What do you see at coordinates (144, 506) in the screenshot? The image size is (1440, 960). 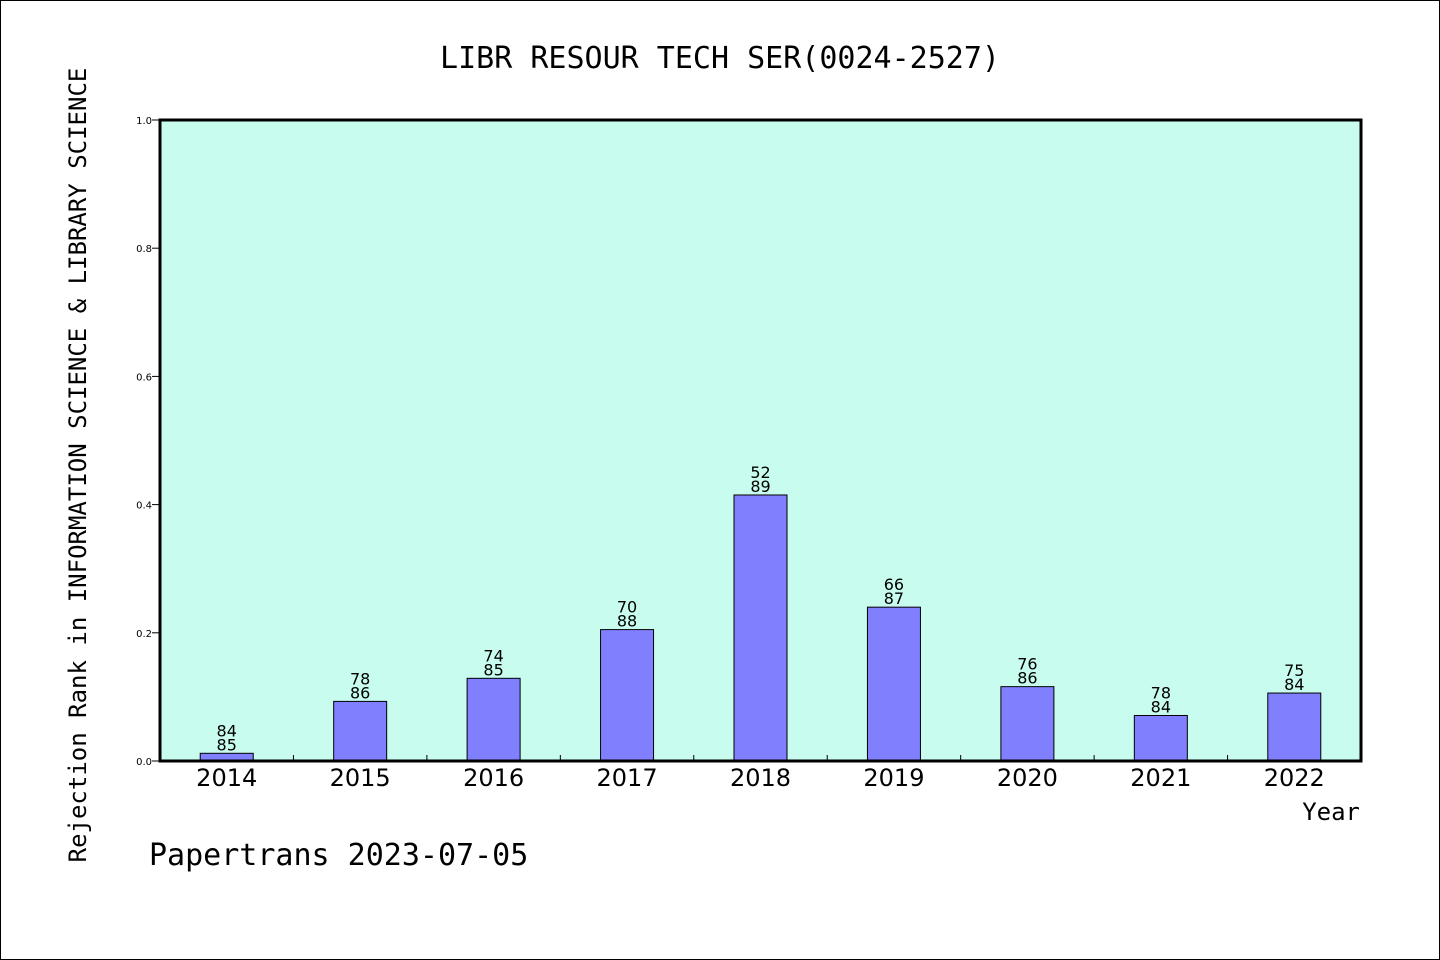 I see `y-tick-label: 0.4` at bounding box center [144, 506].